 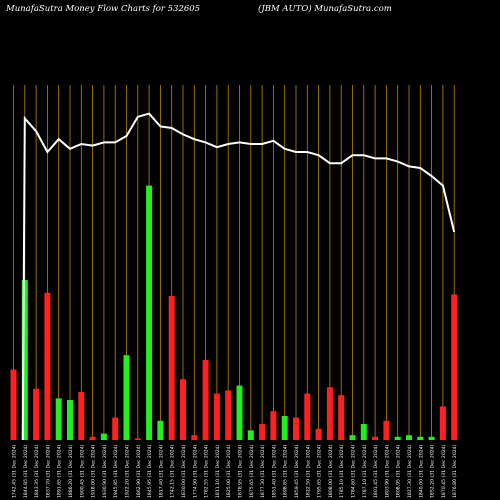 What do you see at coordinates (421, 471) in the screenshot?
I see `x-tick-label: 1840.00 (31 Dec 2024)` at bounding box center [421, 471].